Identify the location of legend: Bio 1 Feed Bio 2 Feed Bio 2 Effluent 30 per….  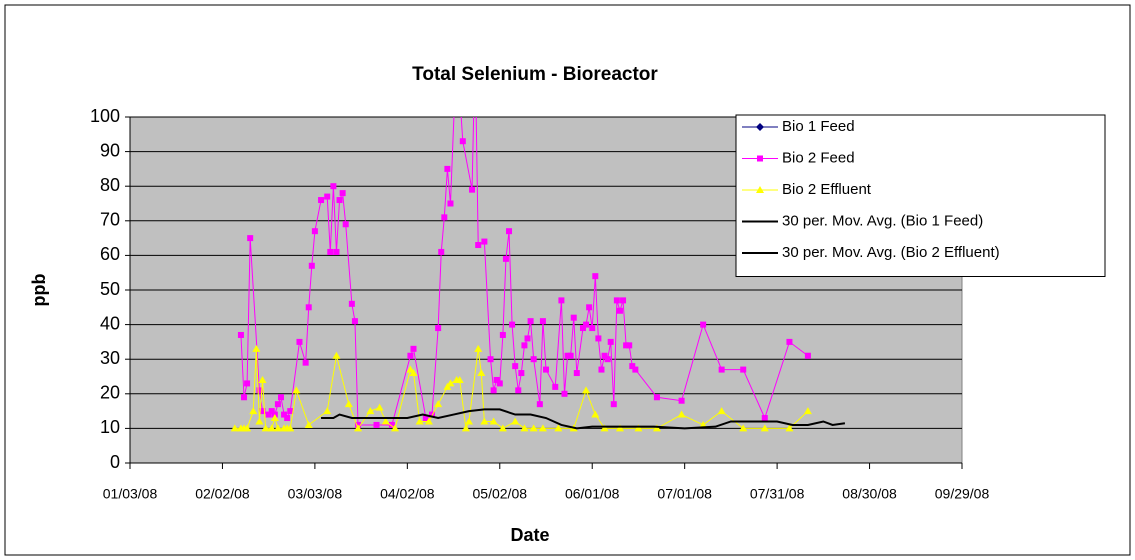
(920, 195).